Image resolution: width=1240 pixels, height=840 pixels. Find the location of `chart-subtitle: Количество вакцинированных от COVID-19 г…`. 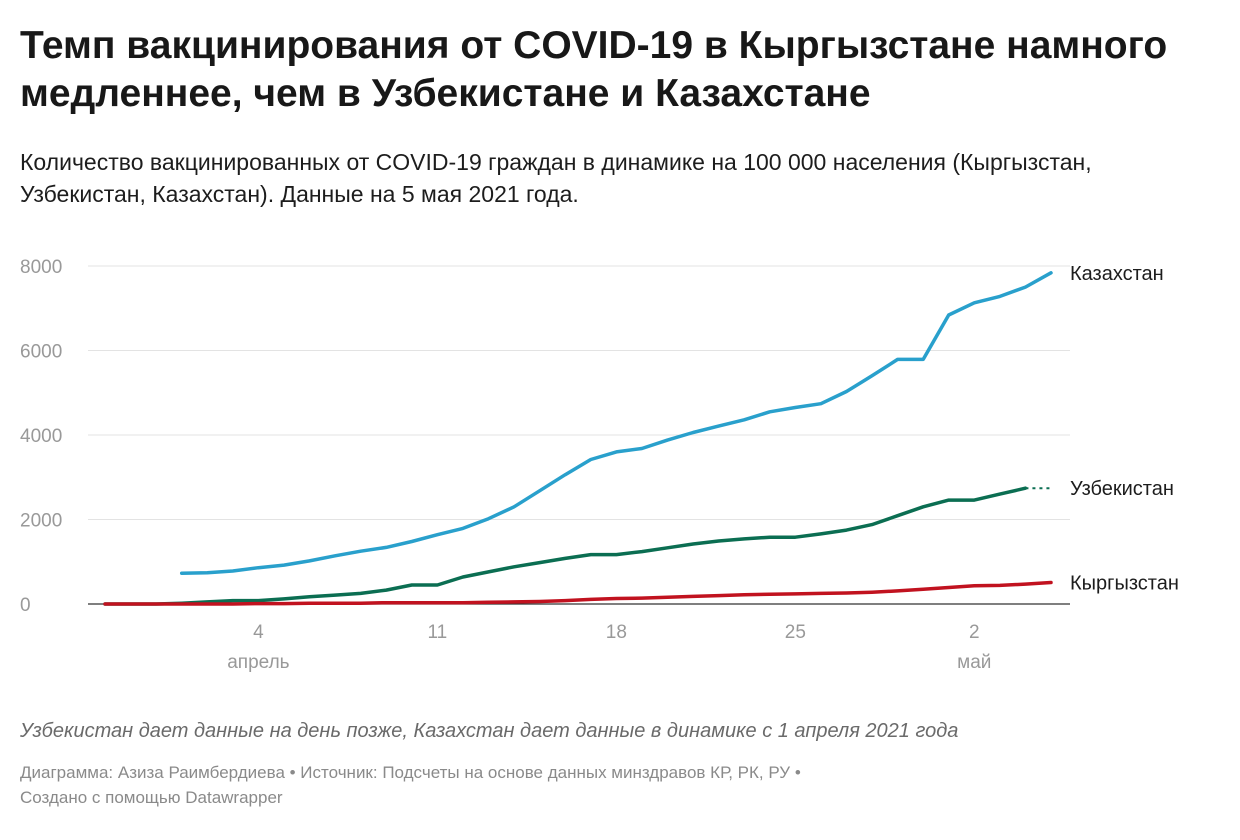

chart-subtitle: Количество вакцинированных от COVID-19 г… is located at coordinates (556, 178).